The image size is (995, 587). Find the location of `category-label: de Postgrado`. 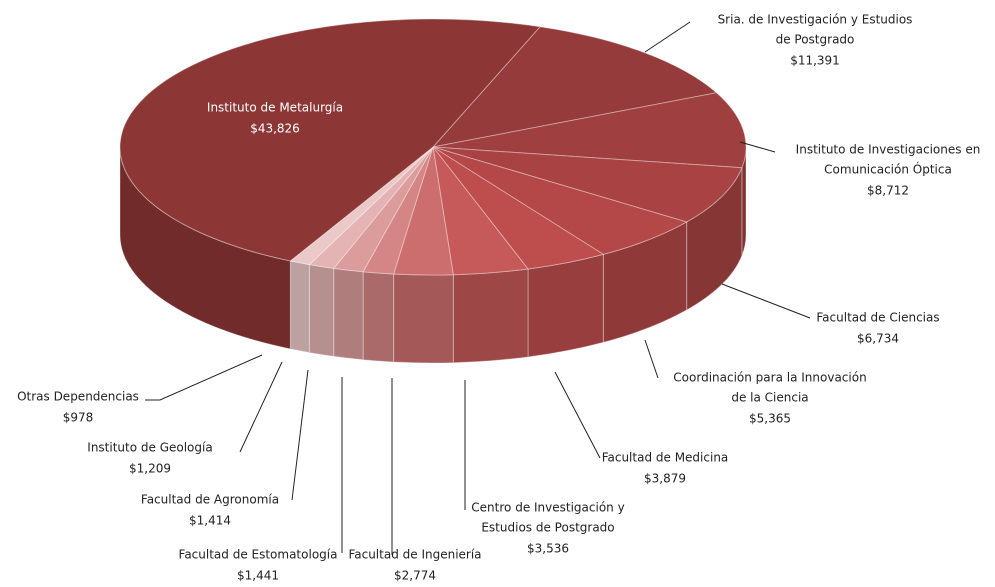

category-label: de Postgrado is located at coordinates (815, 40).